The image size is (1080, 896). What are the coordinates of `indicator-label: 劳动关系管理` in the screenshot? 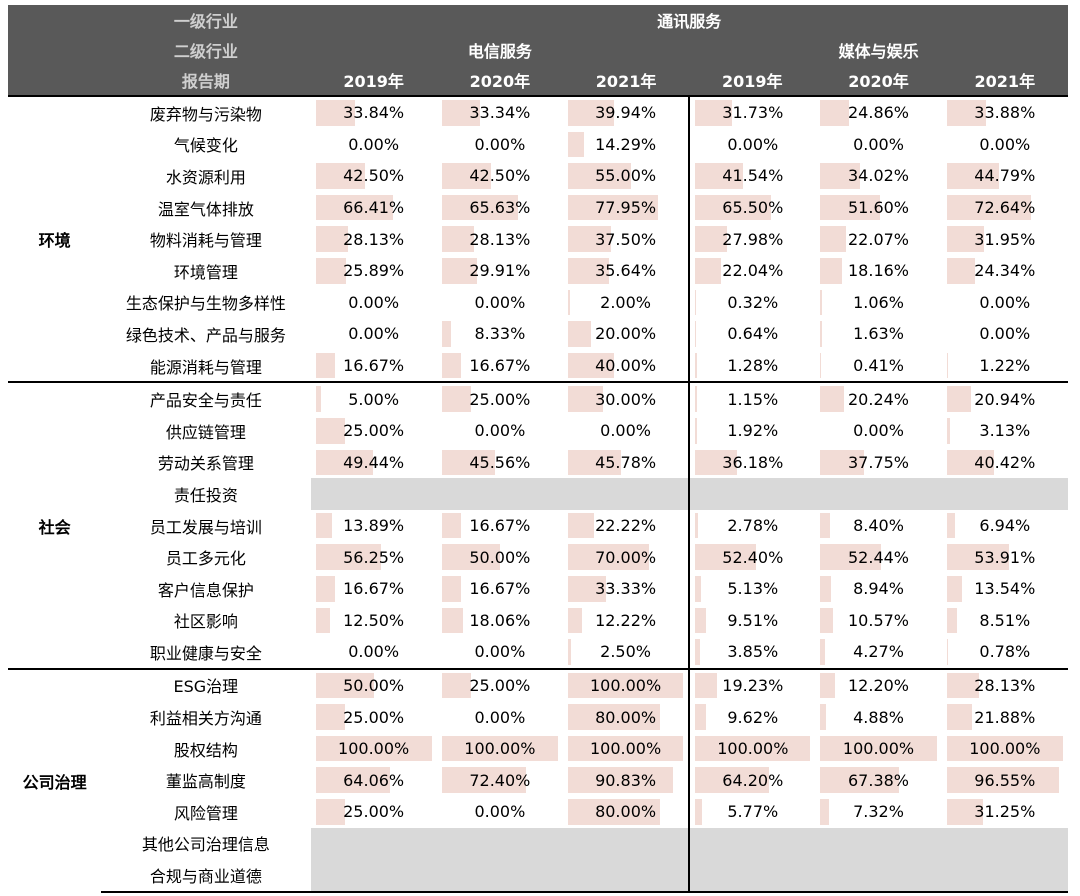 It's located at (205, 464).